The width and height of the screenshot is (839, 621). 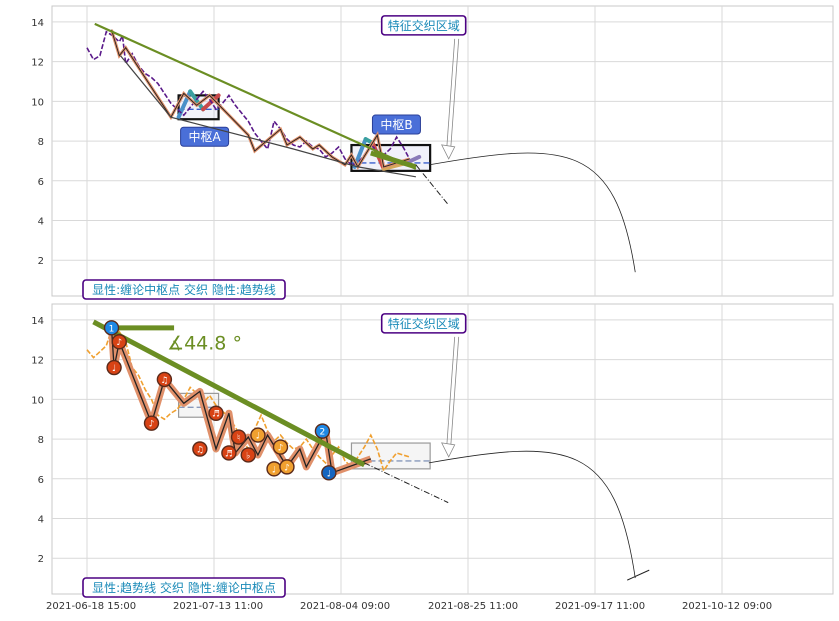 I want to click on x-tick-label: 2021-06-18 15:00, so click(x=91, y=606).